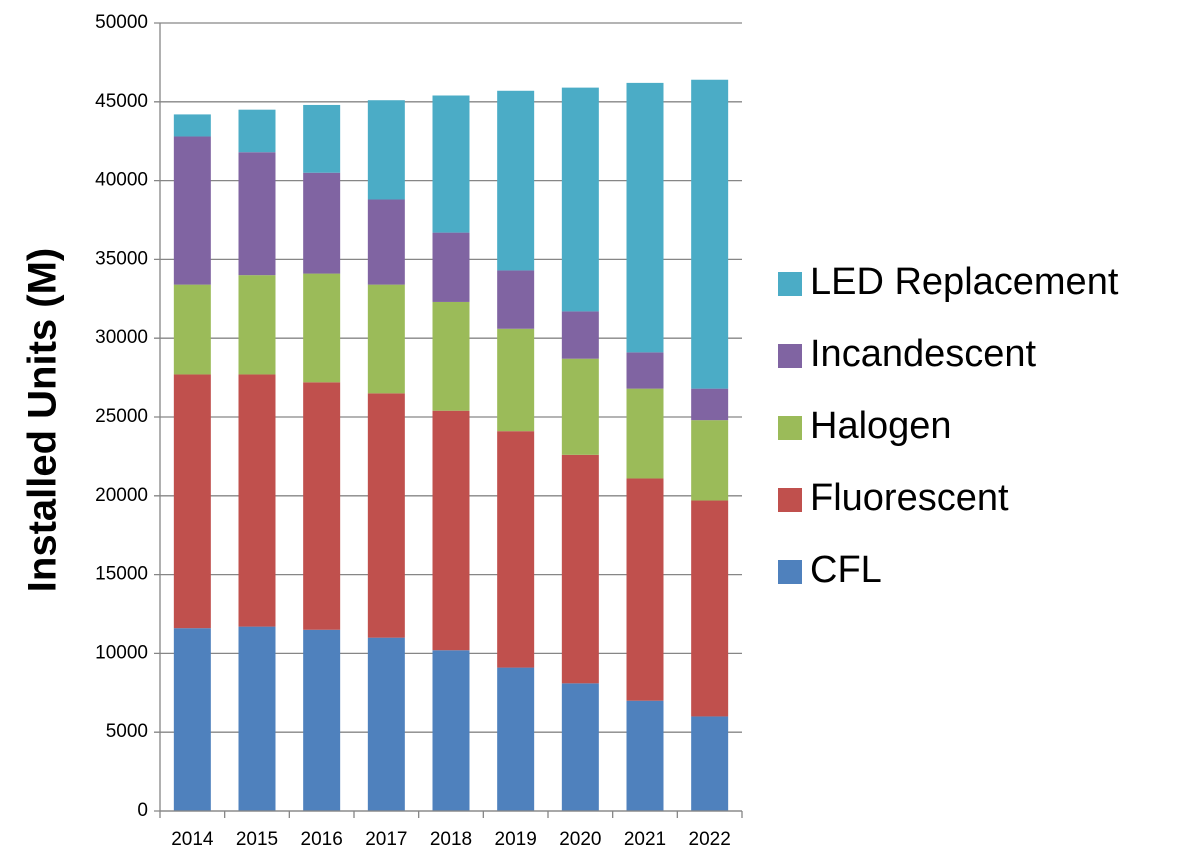  I want to click on x-tick-label: 2019, so click(516, 839).